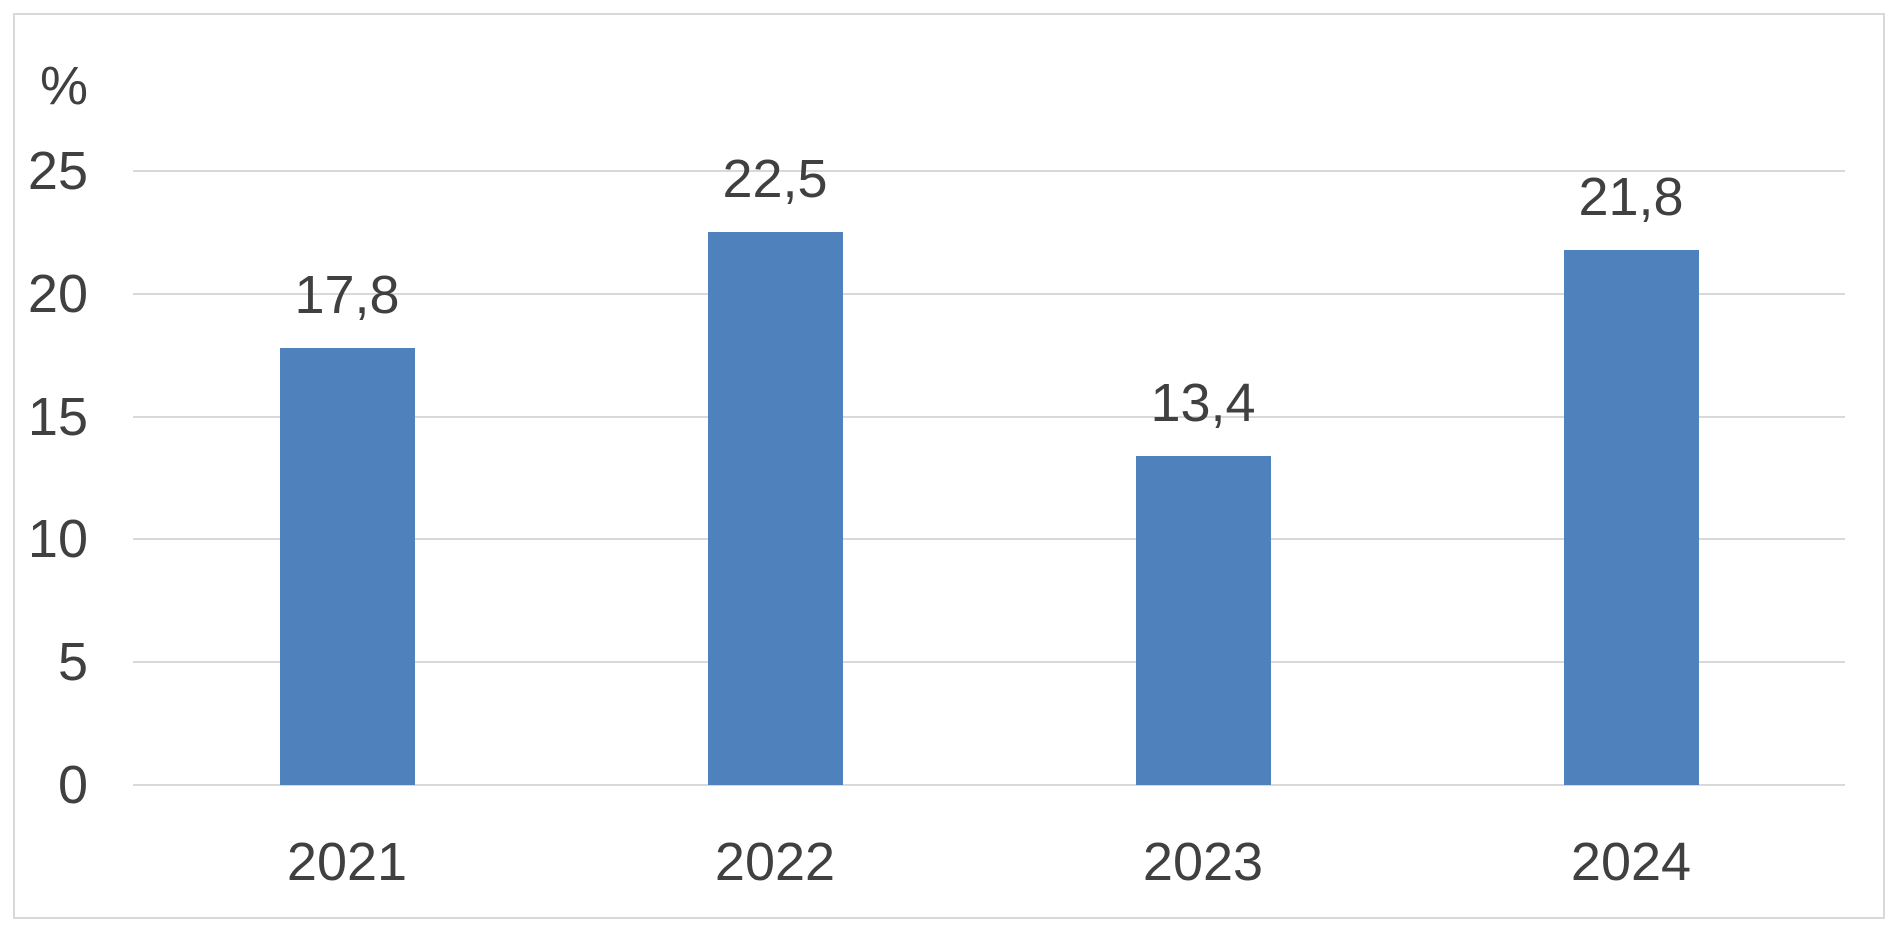 The height and width of the screenshot is (929, 1893). What do you see at coordinates (1203, 620) in the screenshot?
I see `bar-2023` at bounding box center [1203, 620].